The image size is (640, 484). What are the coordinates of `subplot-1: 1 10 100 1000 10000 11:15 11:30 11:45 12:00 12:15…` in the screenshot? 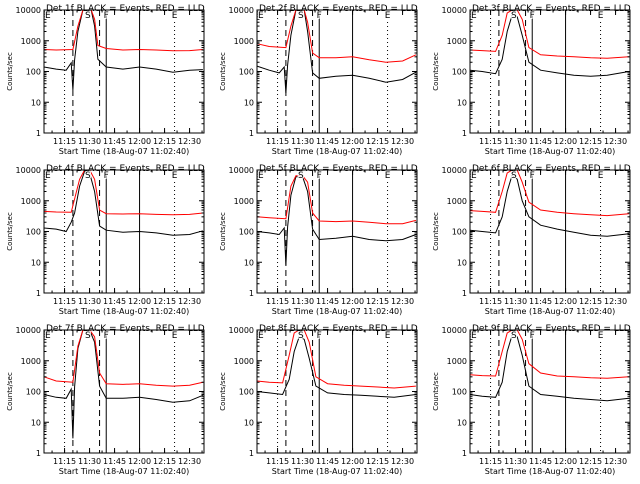 It's located at (105, 80).